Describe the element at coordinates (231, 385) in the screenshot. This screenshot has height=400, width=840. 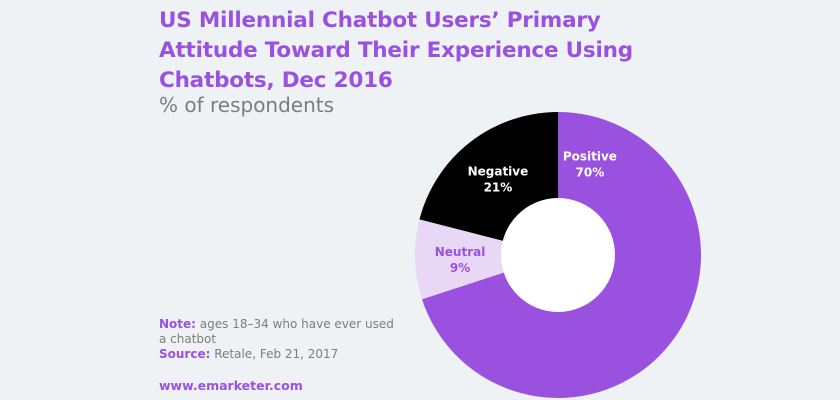
I see `website-link: www.emarketer.com` at that location.